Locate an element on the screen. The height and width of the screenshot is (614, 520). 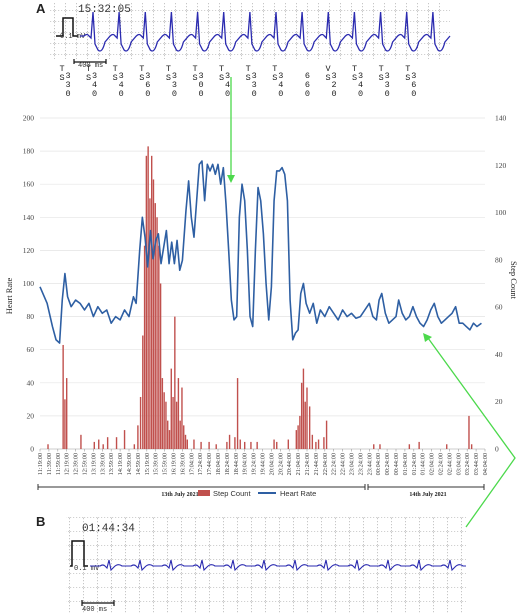
arrow-to-night-segment is located at coordinates (471, 432).